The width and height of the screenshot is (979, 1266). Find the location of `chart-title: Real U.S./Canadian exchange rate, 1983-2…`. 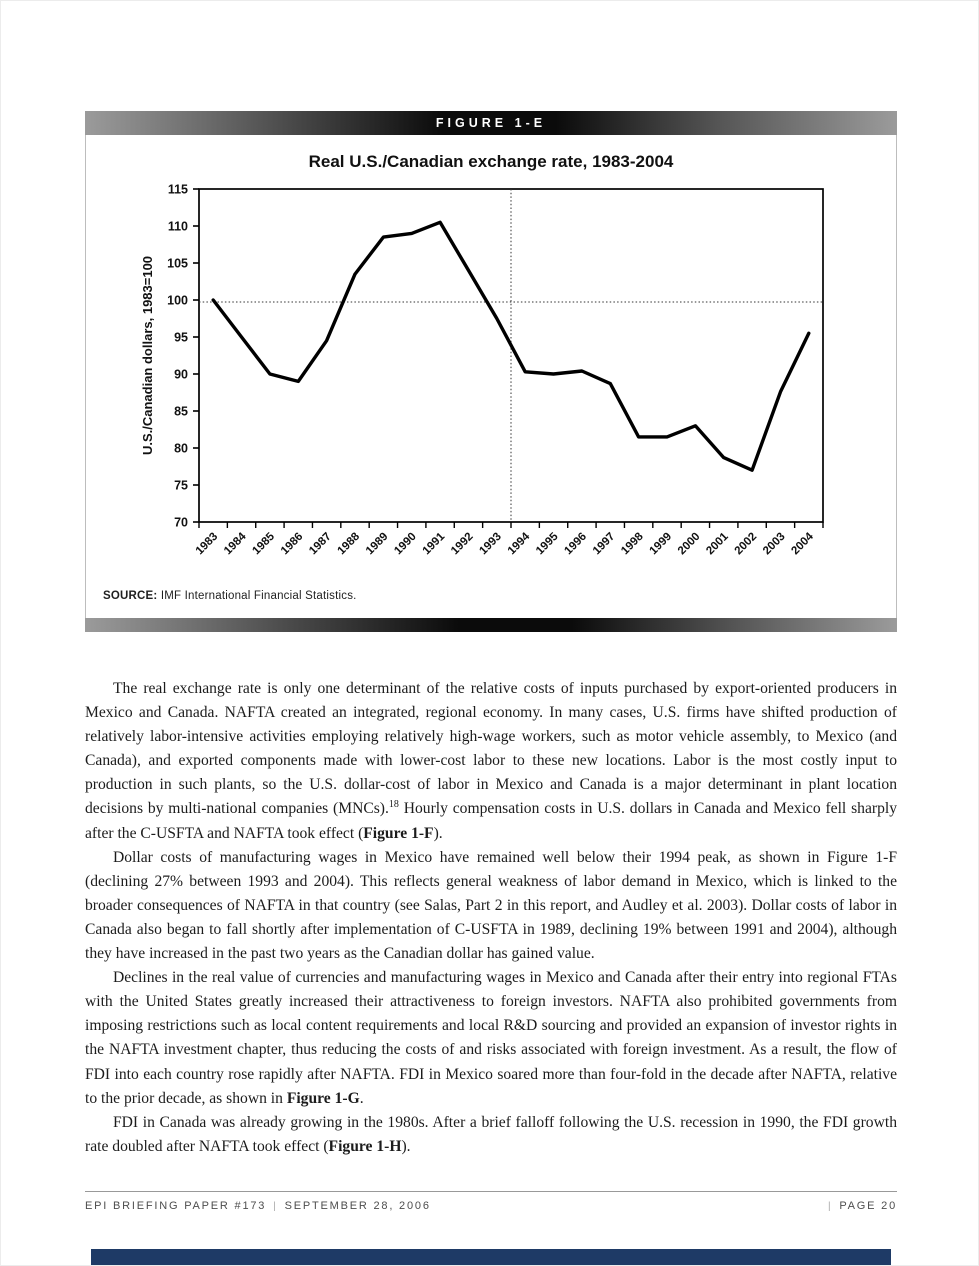

chart-title: Real U.S./Canadian exchange rate, 1983-2… is located at coordinates (491, 161).